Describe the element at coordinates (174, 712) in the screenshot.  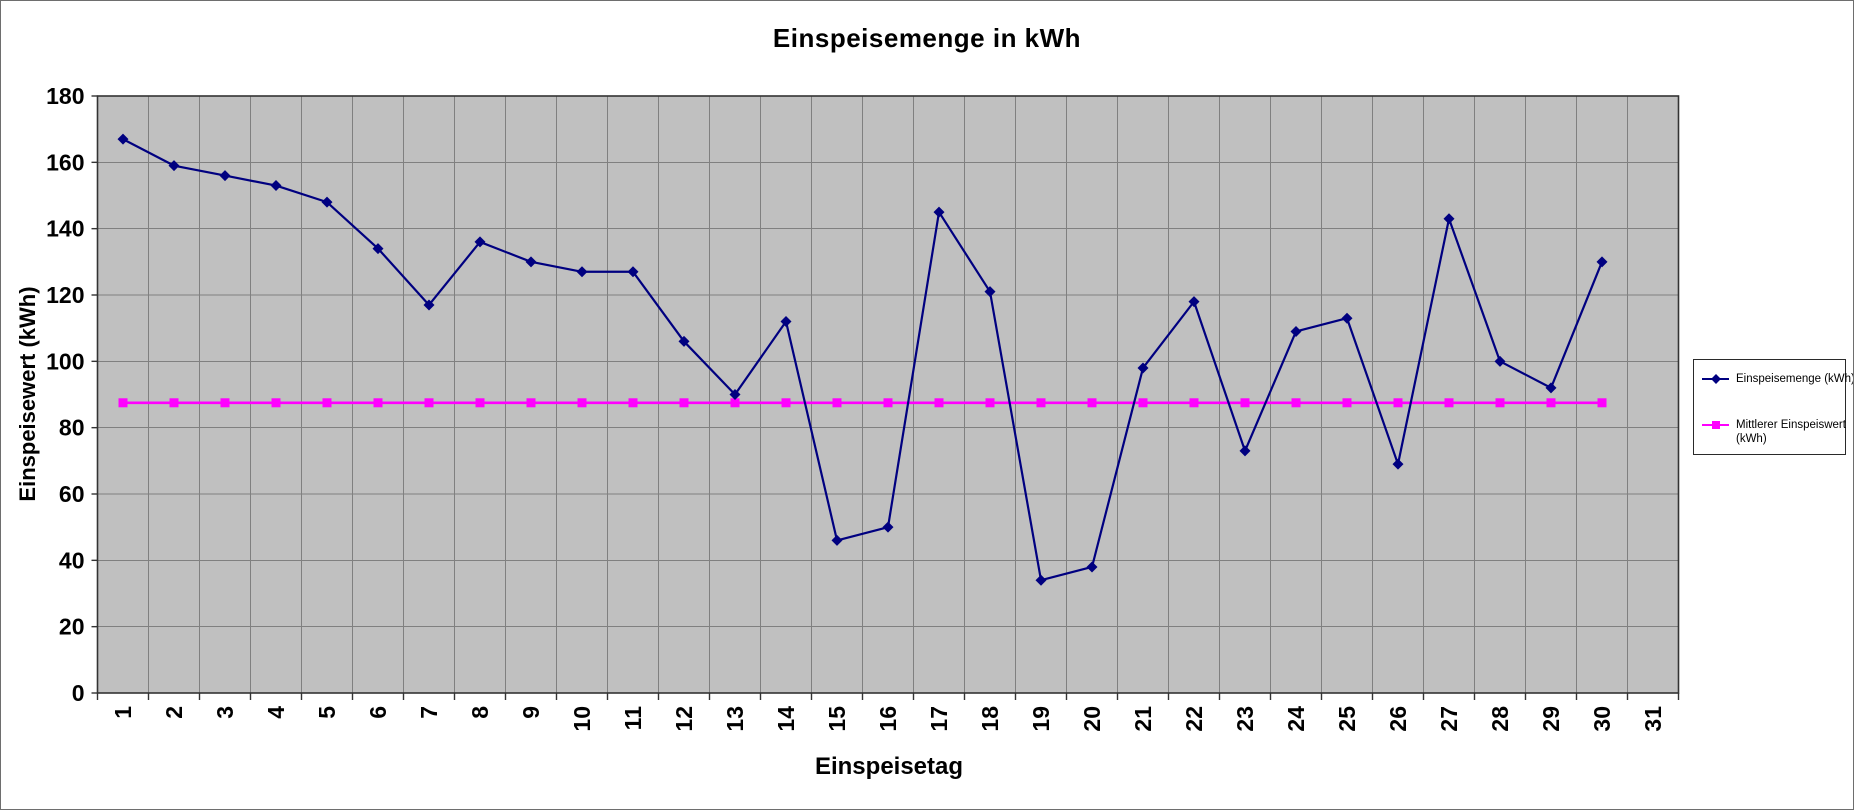
I see `x-tick-label: 2` at that location.